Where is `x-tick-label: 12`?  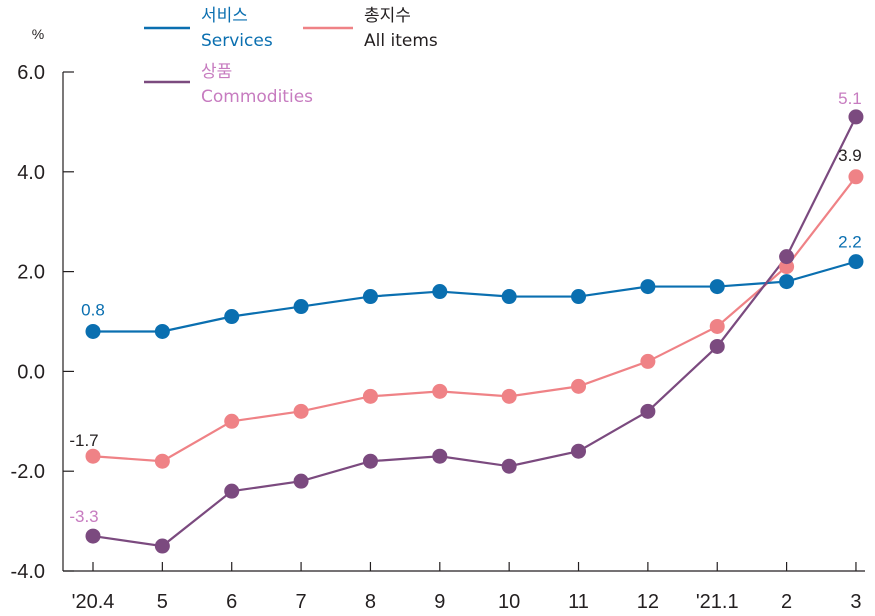 x-tick-label: 12 is located at coordinates (648, 602).